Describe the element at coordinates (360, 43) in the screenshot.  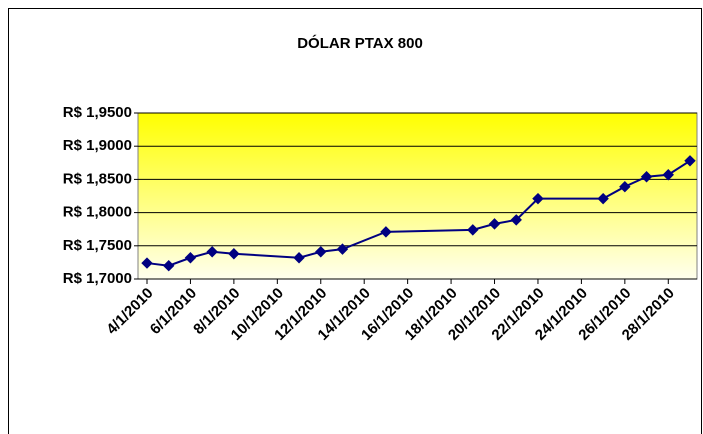
I see `chart-title: DÓLAR PTAX 800` at that location.